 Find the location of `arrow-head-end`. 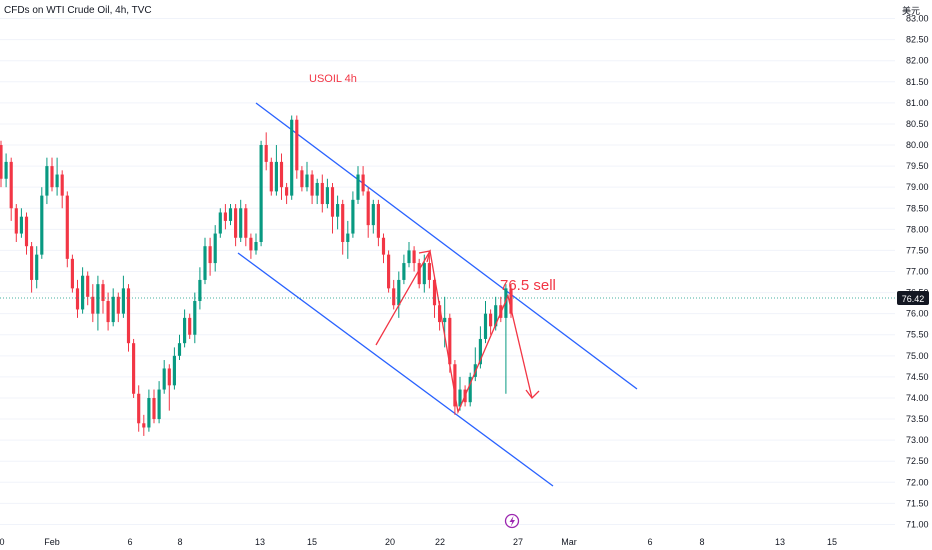

arrow-head-end is located at coordinates (532, 394).